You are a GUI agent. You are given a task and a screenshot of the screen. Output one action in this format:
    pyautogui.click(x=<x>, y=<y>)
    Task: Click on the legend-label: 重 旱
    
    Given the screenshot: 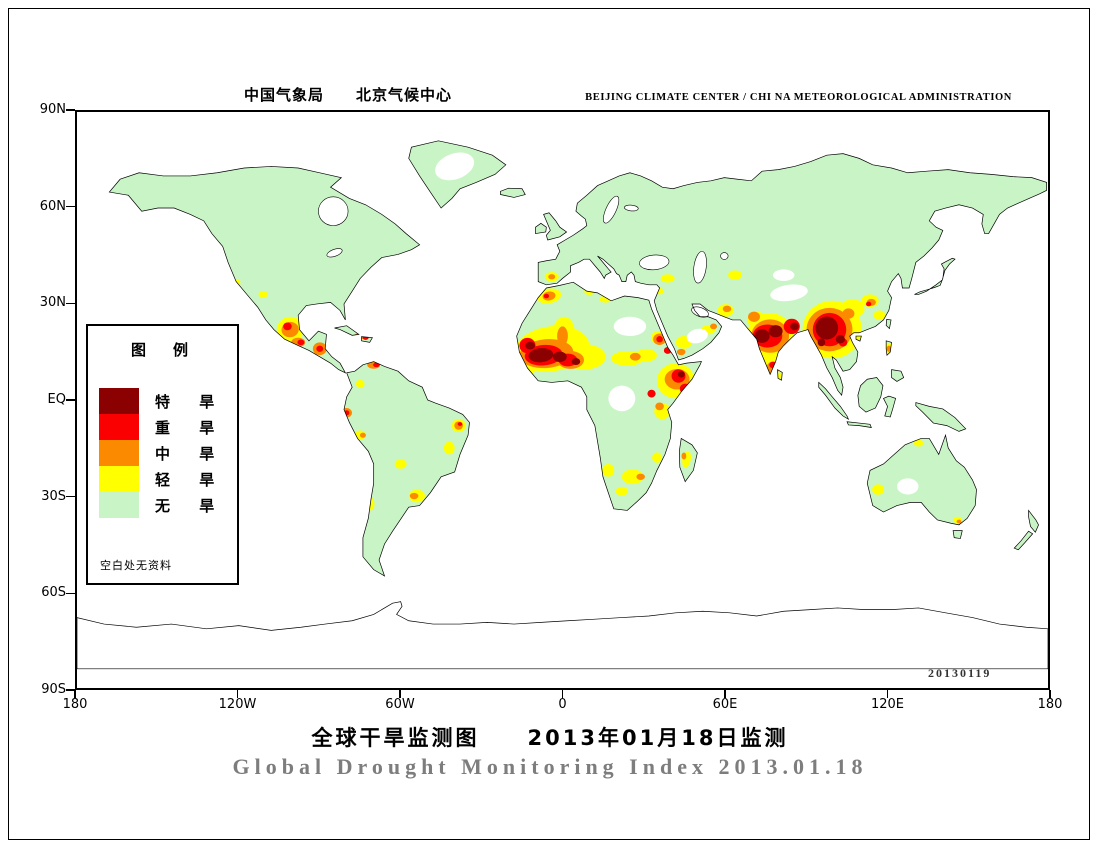 What is the action you would take?
    pyautogui.click(x=191, y=427)
    